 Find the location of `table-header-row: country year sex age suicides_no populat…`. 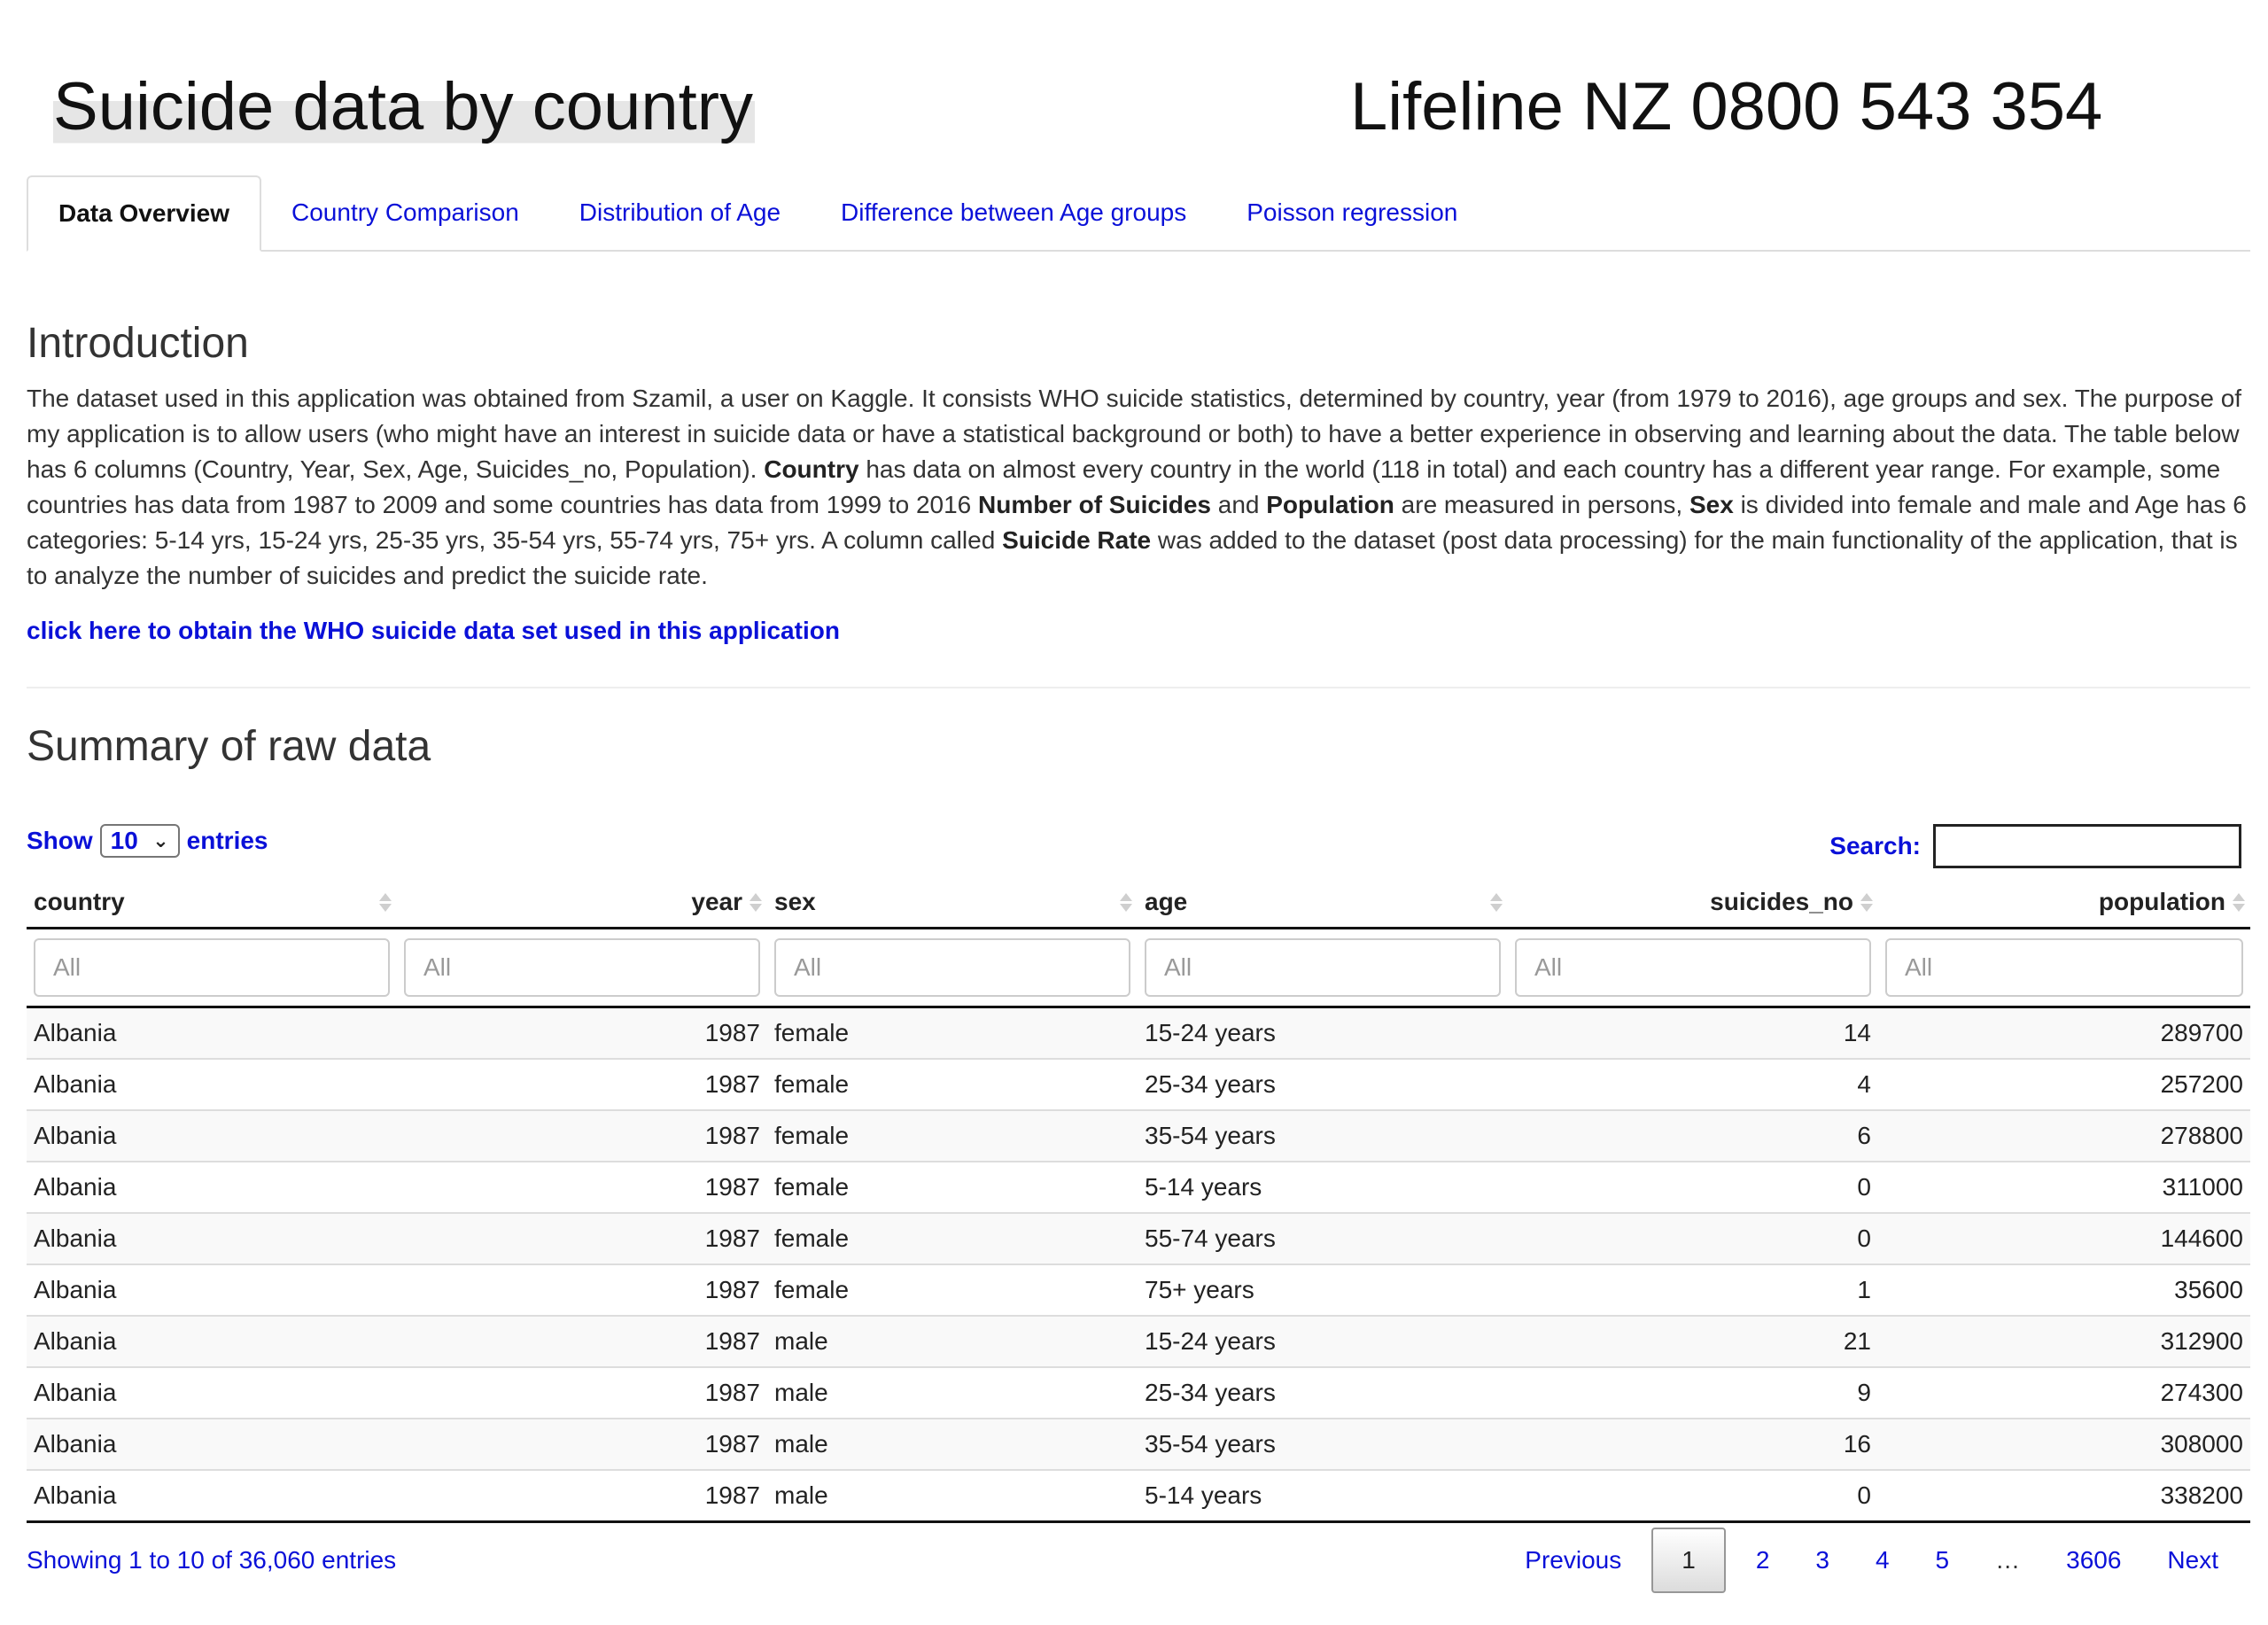

table-header-row: country year sex age suicides_no populat… is located at coordinates (1138, 903).